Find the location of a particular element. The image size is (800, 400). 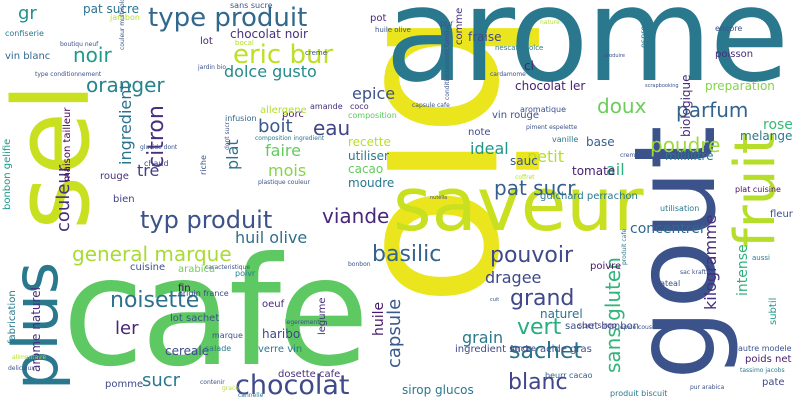

word-recette: recette is located at coordinates (369, 142).